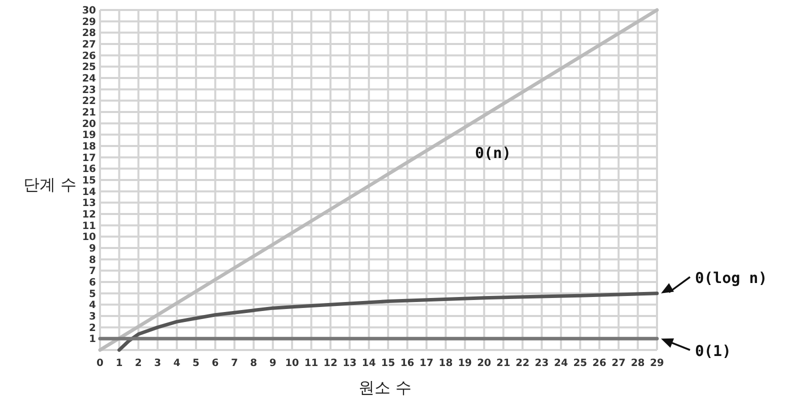 The width and height of the screenshot is (802, 412). What do you see at coordinates (272, 363) in the screenshot?
I see `x-tick-label: 9` at bounding box center [272, 363].